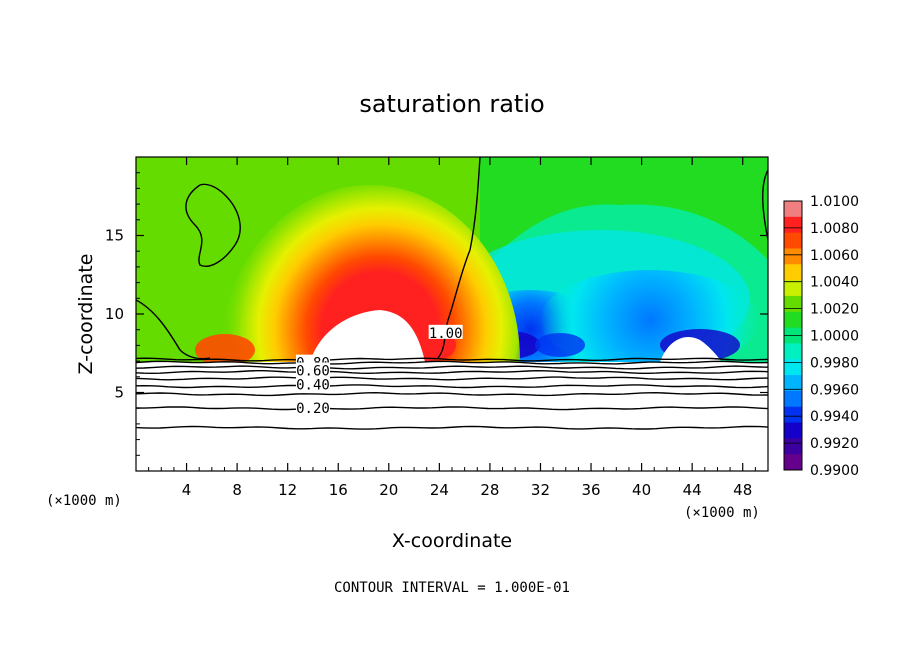 This screenshot has width=904, height=654. I want to click on x-tick-label: 44, so click(692, 490).